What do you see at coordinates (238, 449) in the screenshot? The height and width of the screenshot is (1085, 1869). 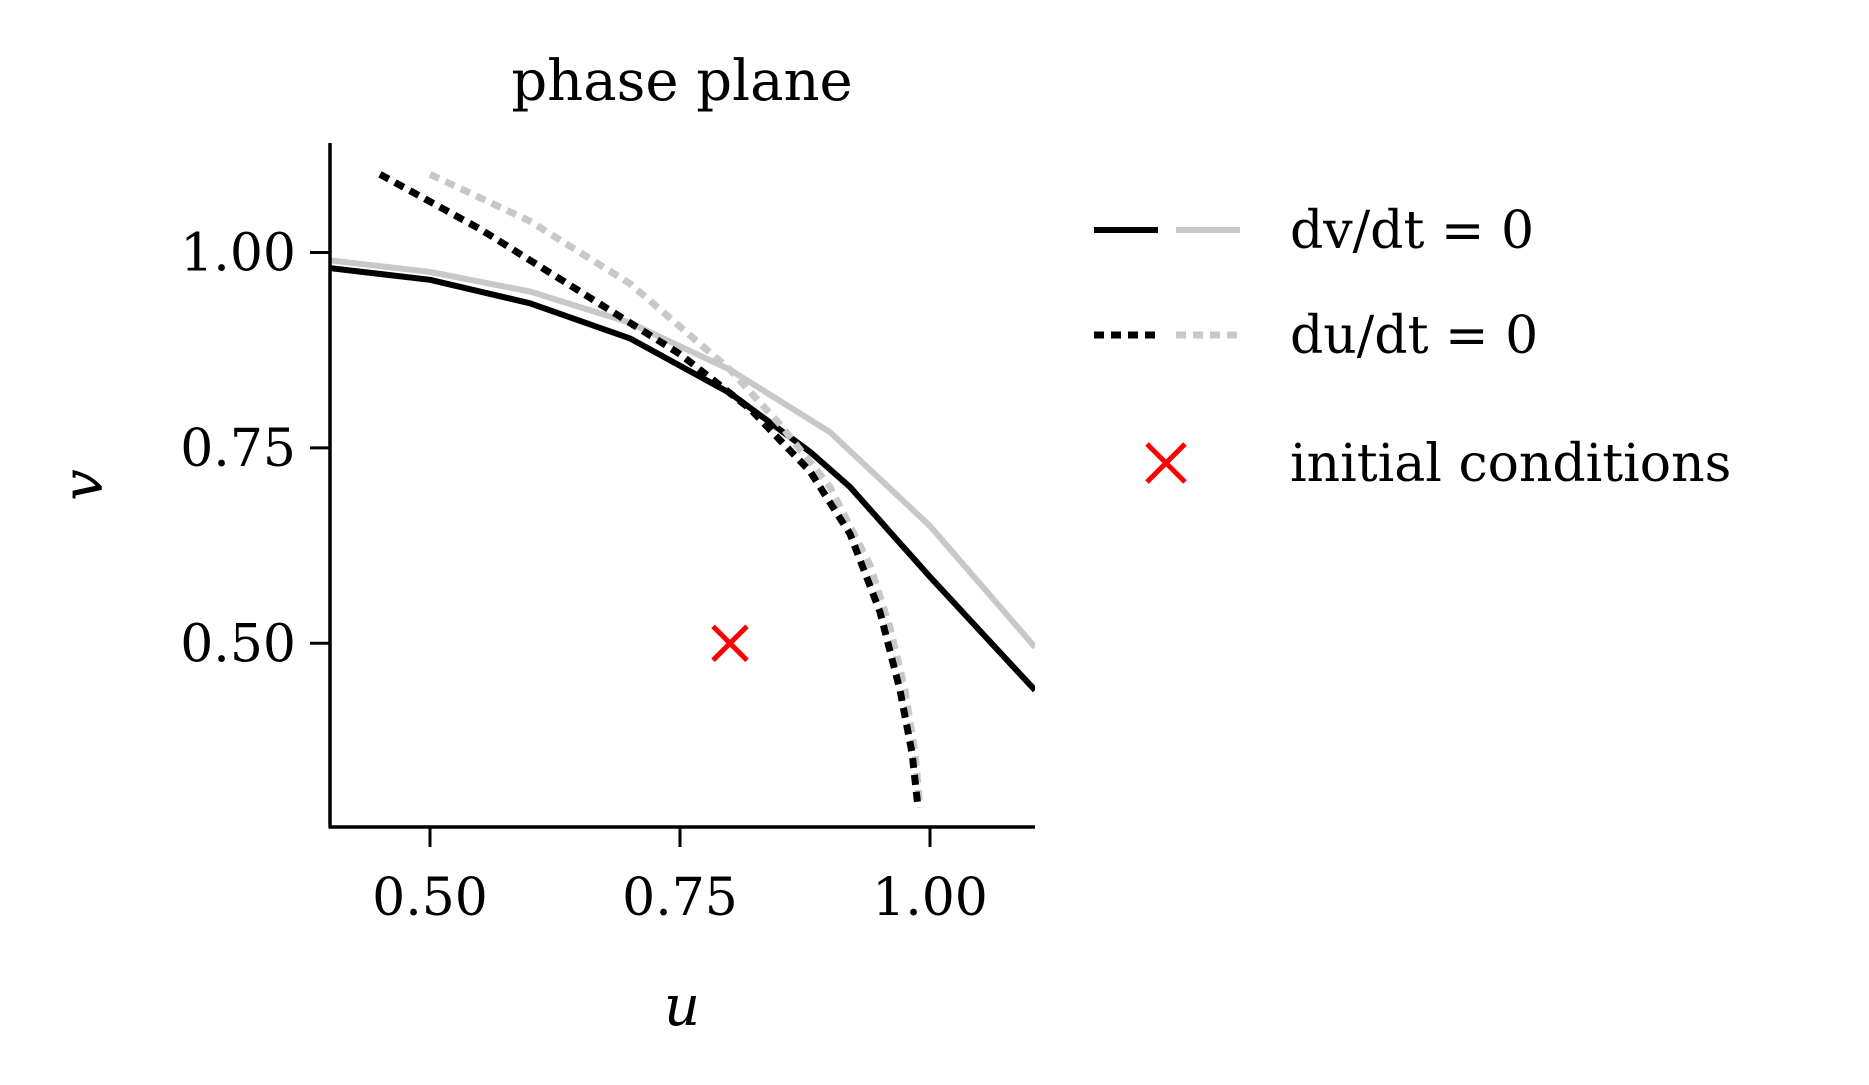 I see `y-tick-label: 0.75` at bounding box center [238, 449].